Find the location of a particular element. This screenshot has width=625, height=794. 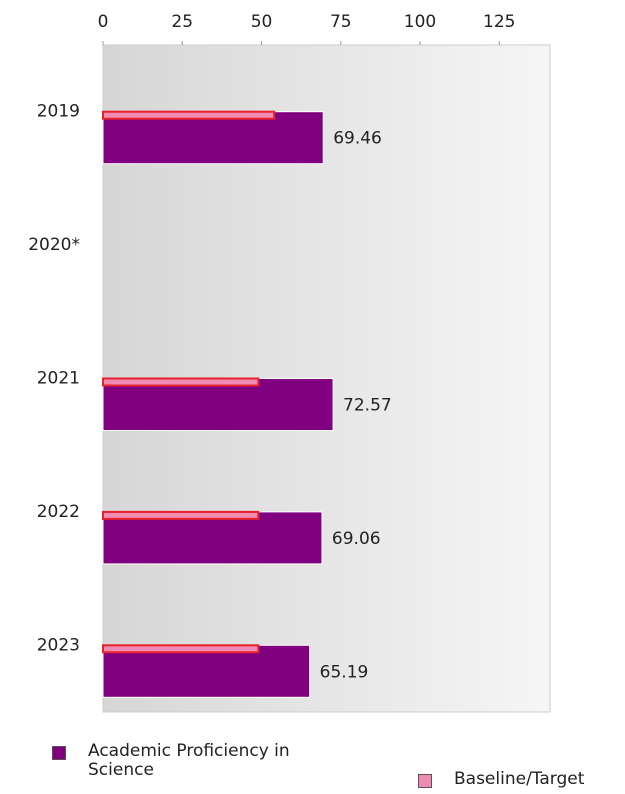

y-tick-label: 2020* is located at coordinates (54, 245).